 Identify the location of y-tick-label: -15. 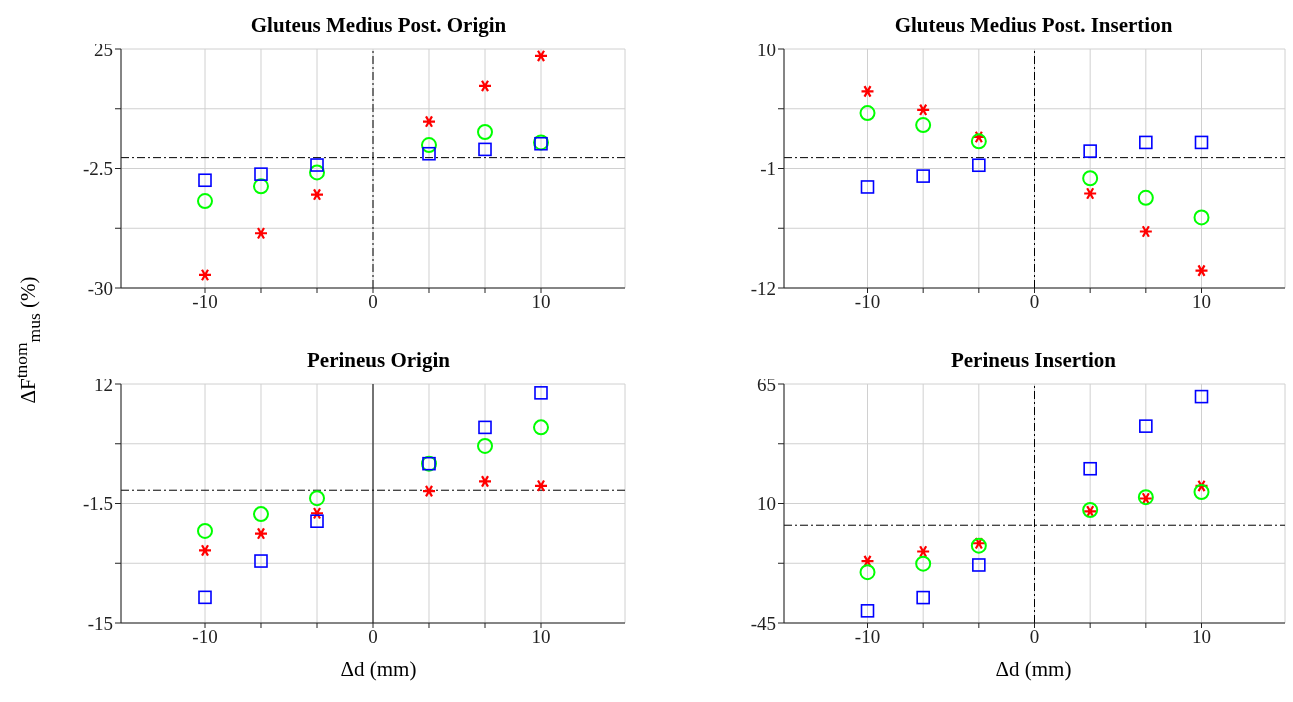
(100, 623).